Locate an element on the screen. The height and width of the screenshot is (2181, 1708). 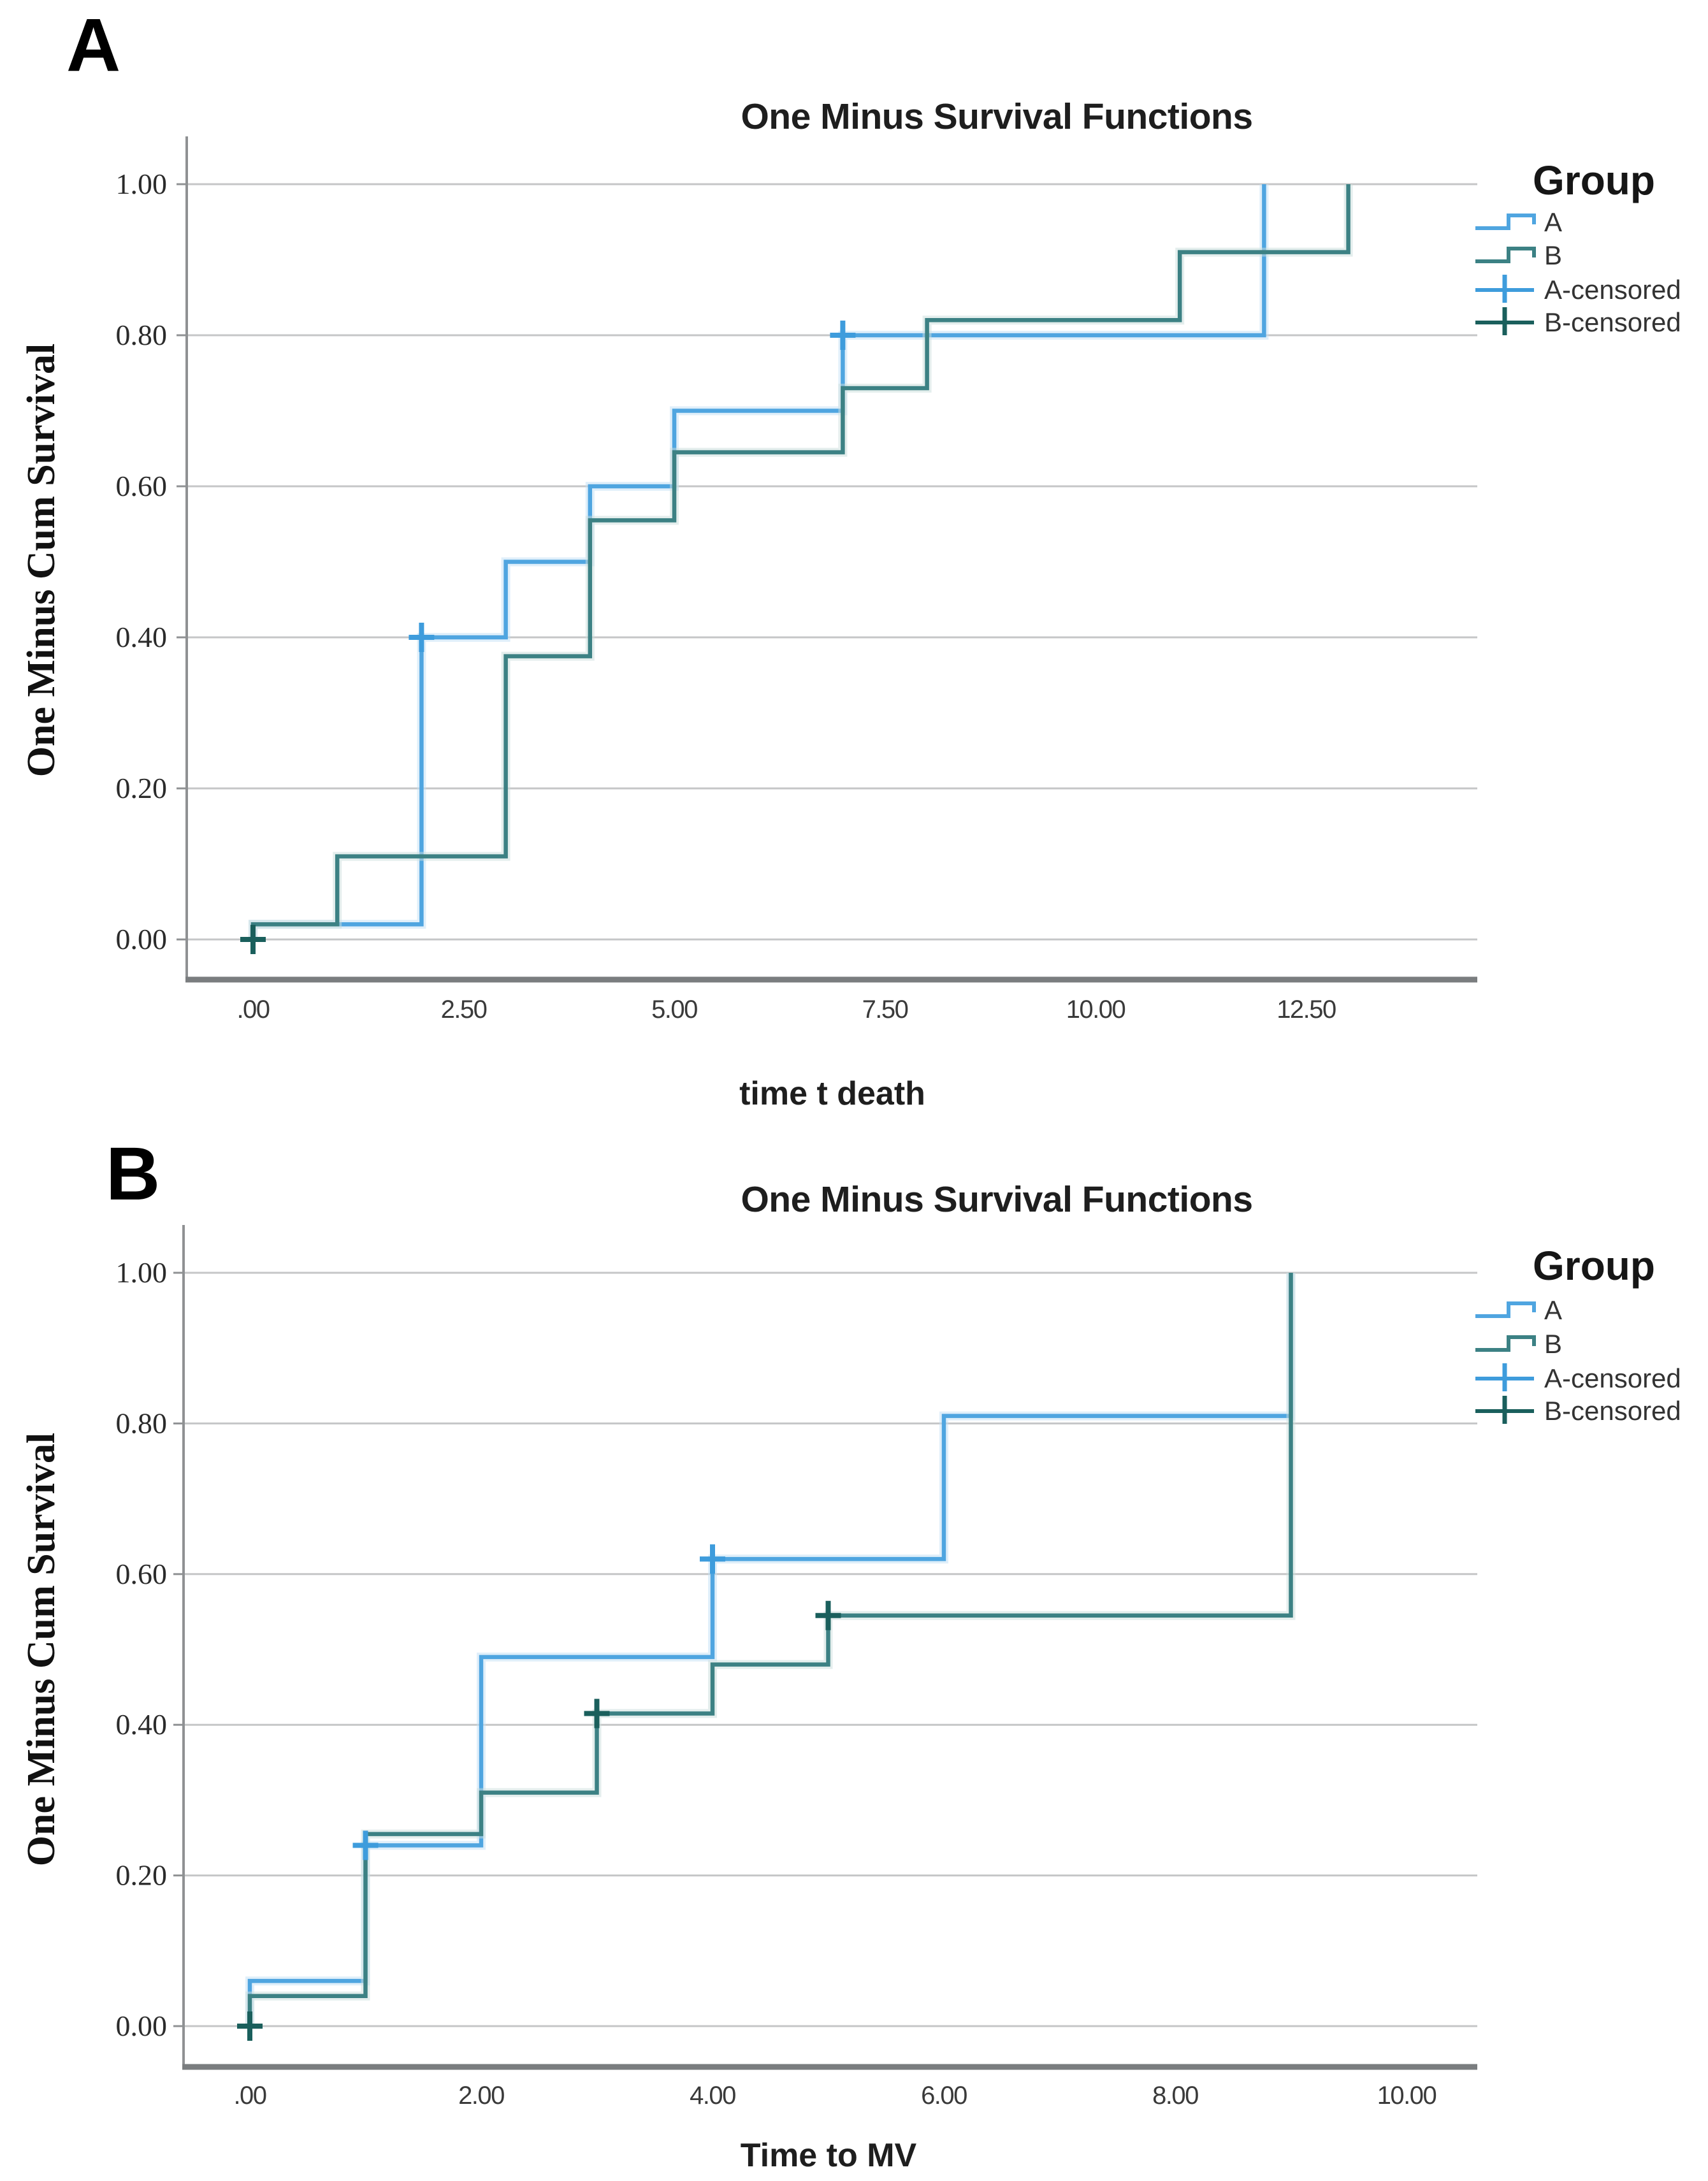
panel-b-x-tick-label: 10.00 is located at coordinates (1407, 2096).